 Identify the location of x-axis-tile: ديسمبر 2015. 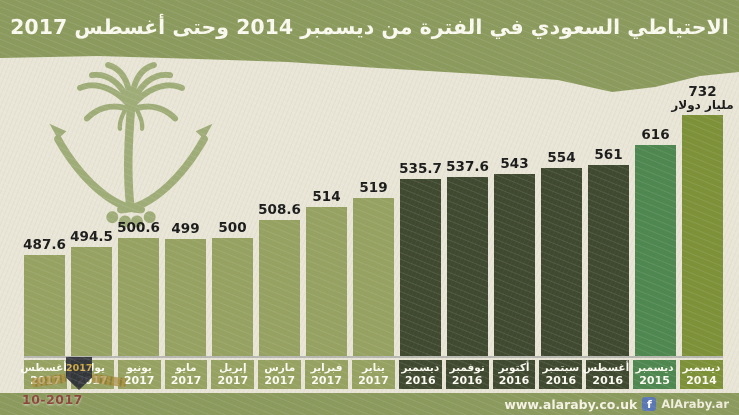
(655, 374).